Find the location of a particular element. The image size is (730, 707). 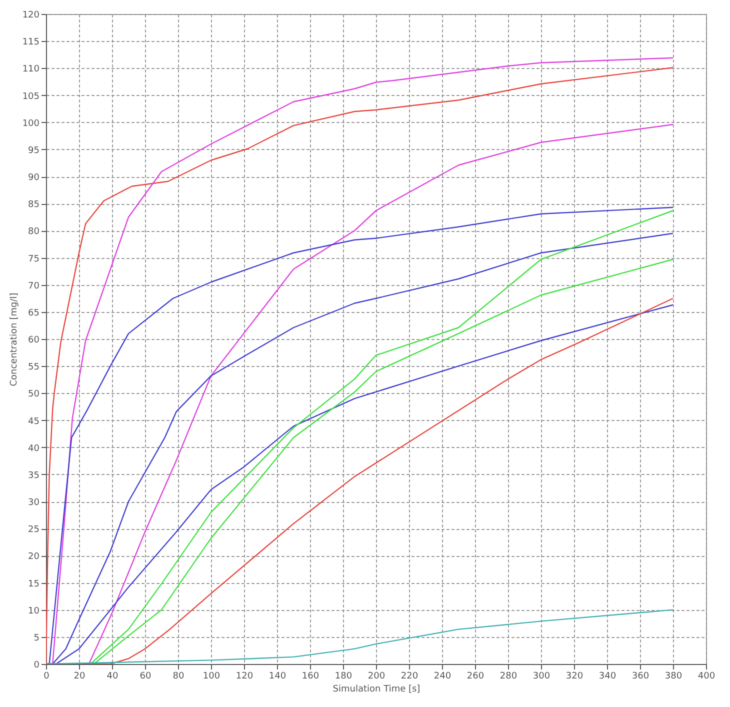

x-tick-label: 160 is located at coordinates (311, 677).